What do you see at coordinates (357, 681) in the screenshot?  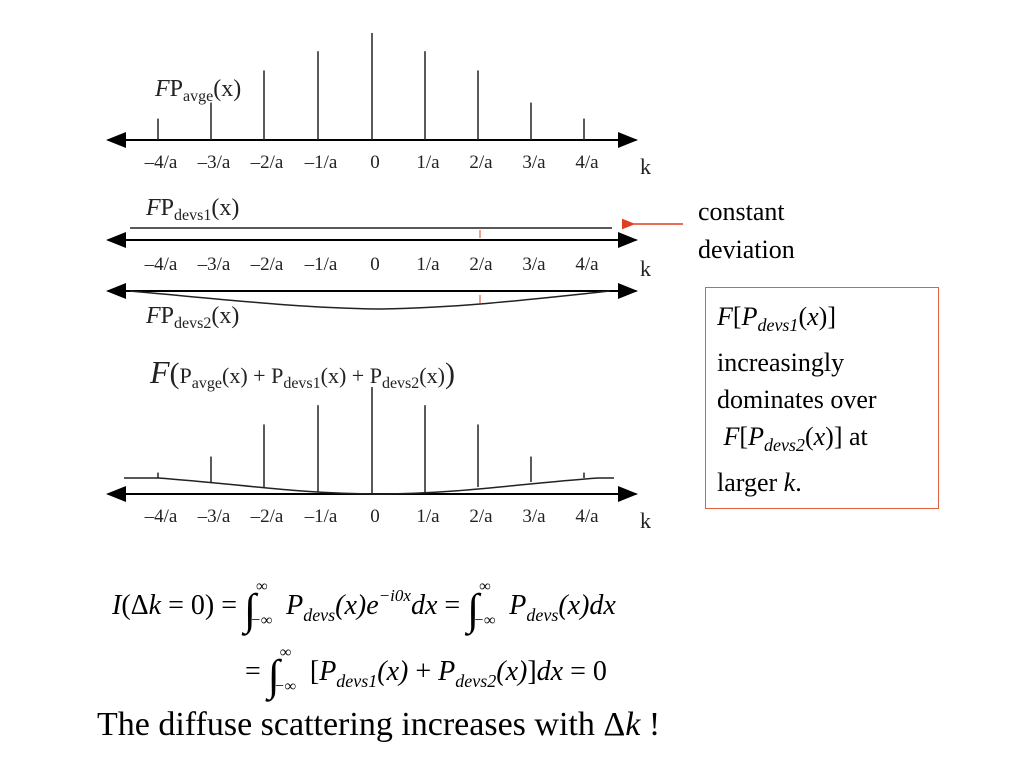 I see `eq-sub: devs1` at bounding box center [357, 681].